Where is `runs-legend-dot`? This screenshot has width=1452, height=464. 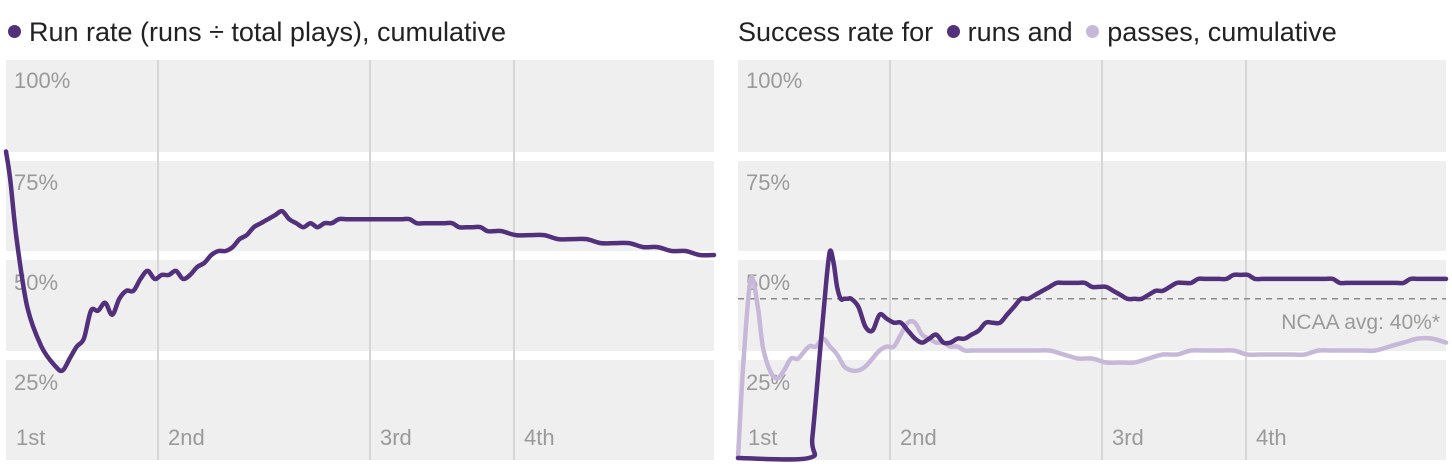 runs-legend-dot is located at coordinates (953, 32).